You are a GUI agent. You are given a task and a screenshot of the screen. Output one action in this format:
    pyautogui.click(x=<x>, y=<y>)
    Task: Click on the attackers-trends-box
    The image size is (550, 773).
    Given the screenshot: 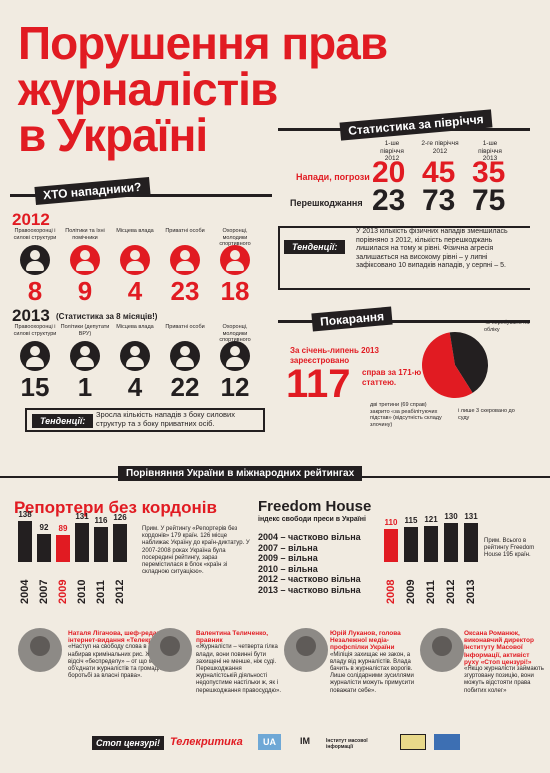 What is the action you would take?
    pyautogui.click(x=145, y=420)
    